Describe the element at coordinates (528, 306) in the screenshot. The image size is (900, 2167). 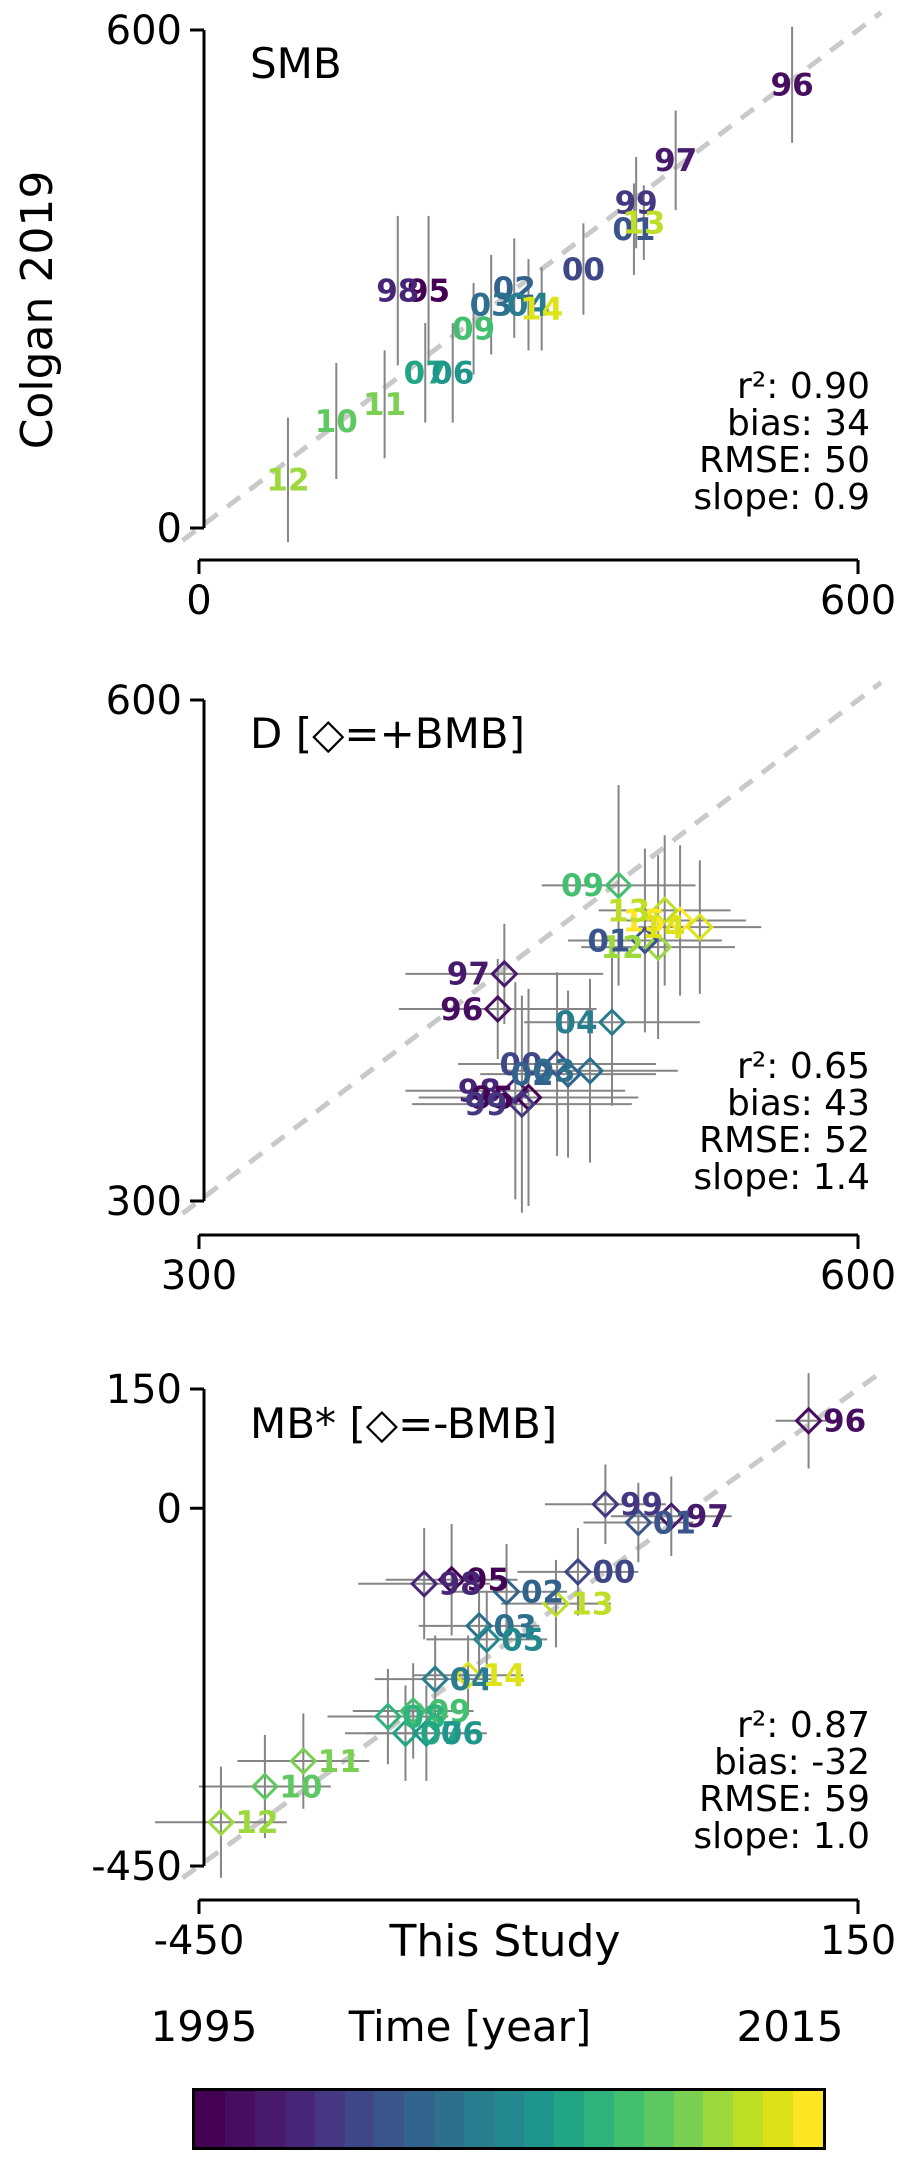
I see `point-label: 04` at that location.